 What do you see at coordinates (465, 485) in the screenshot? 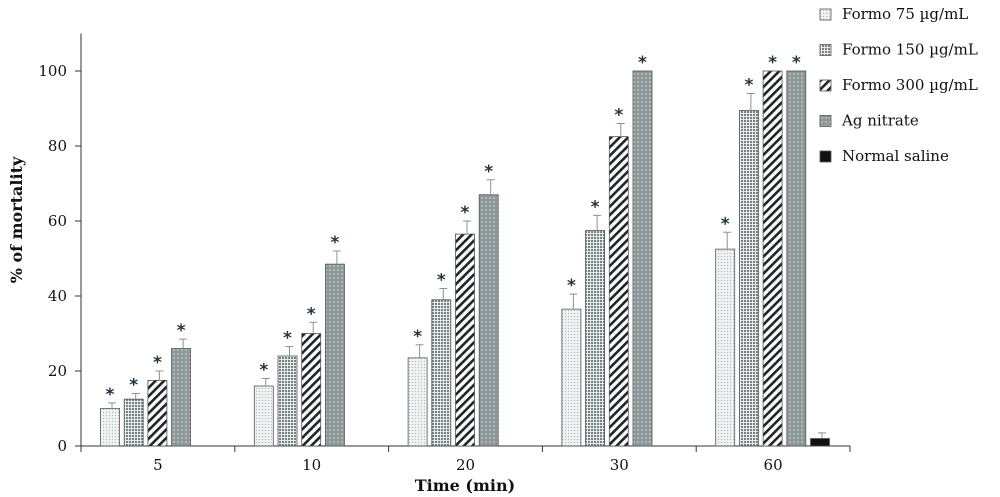
I see `x-axis-title: Time (min)` at bounding box center [465, 485].